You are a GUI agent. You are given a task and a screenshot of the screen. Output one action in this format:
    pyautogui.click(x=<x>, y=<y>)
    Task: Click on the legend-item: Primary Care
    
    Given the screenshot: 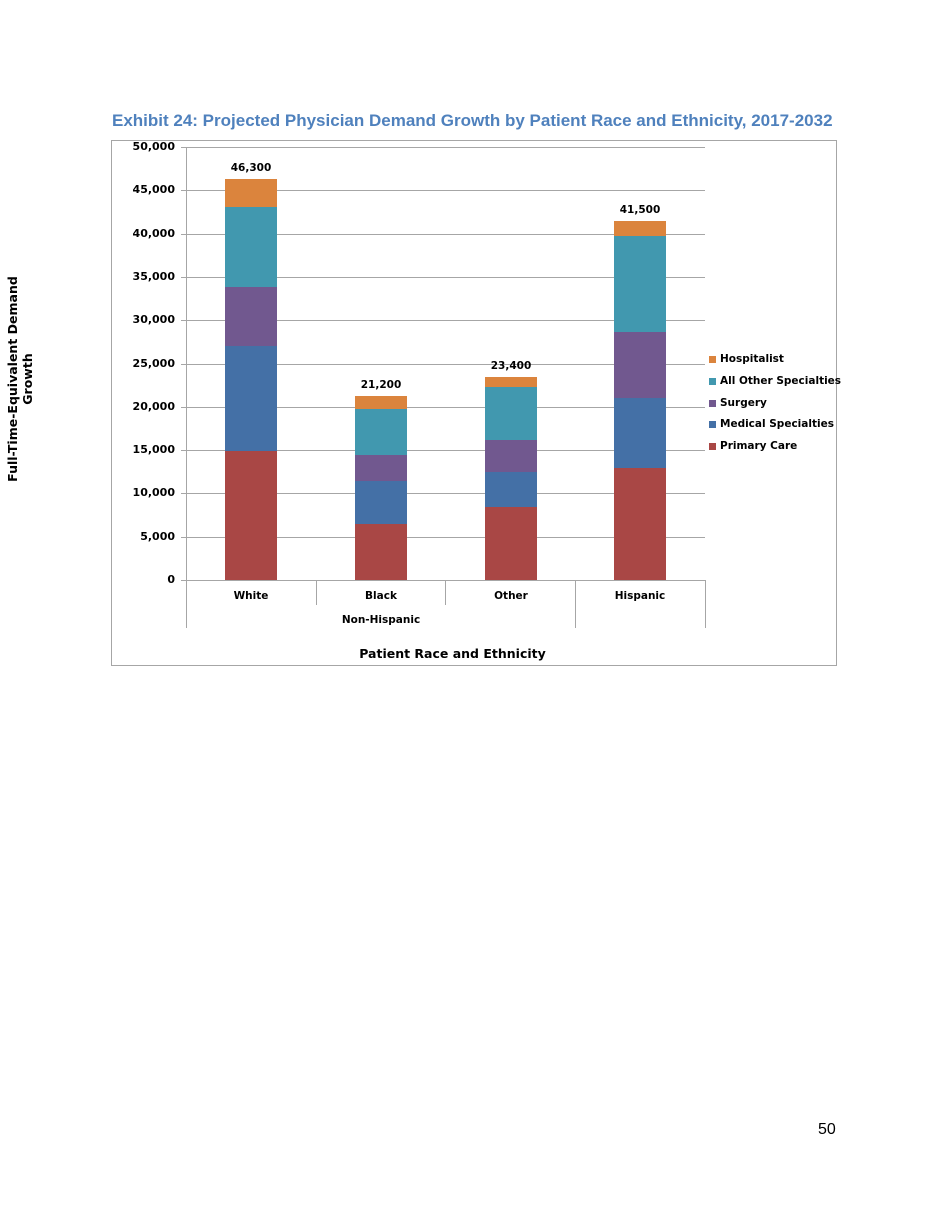 What is the action you would take?
    pyautogui.click(x=753, y=446)
    